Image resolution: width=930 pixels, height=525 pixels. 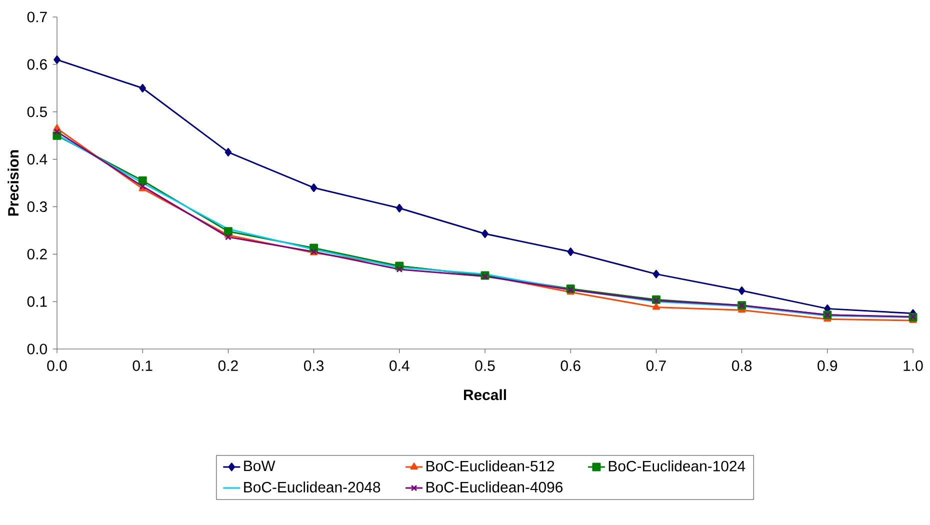 What do you see at coordinates (228, 366) in the screenshot?
I see `x-tick-label: 0.2` at bounding box center [228, 366].